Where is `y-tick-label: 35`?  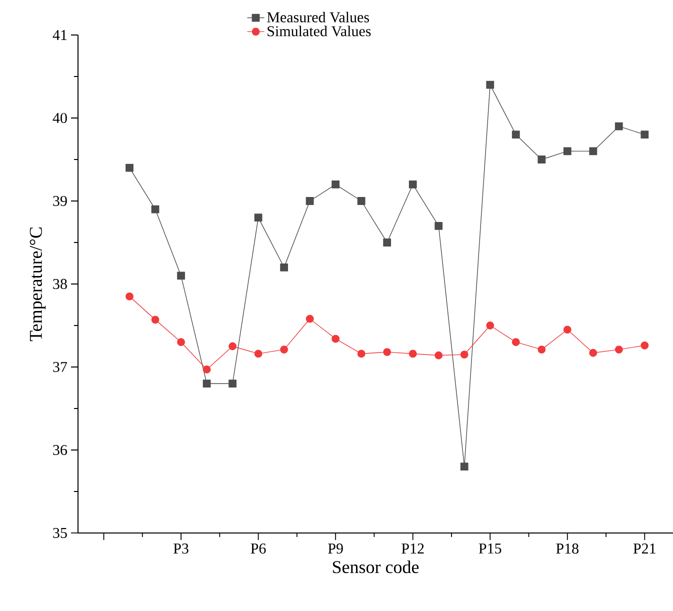 y-tick-label: 35 is located at coordinates (60, 533).